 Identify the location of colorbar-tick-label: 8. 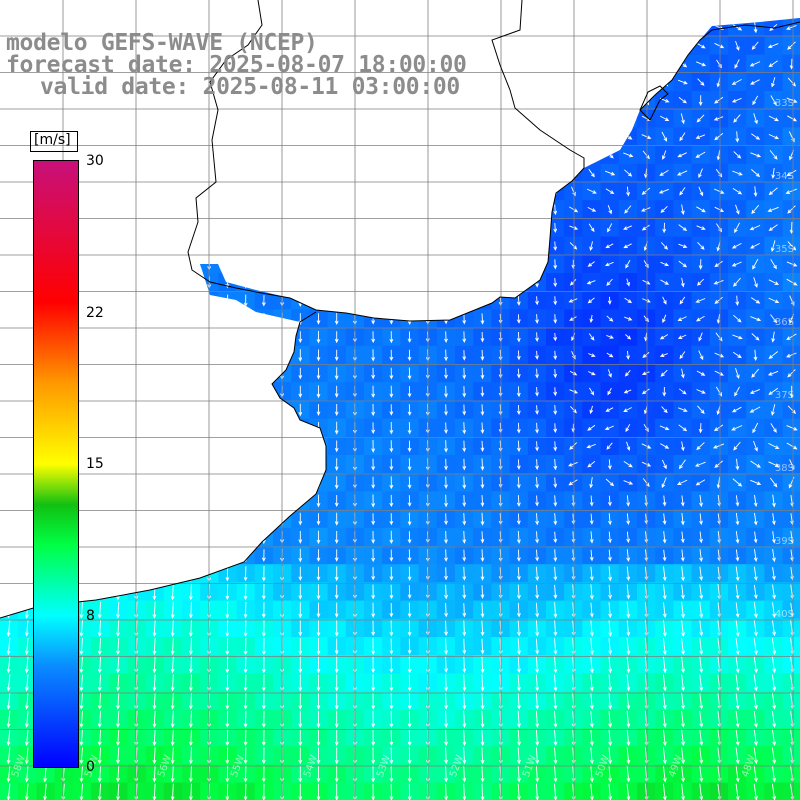
(90, 615).